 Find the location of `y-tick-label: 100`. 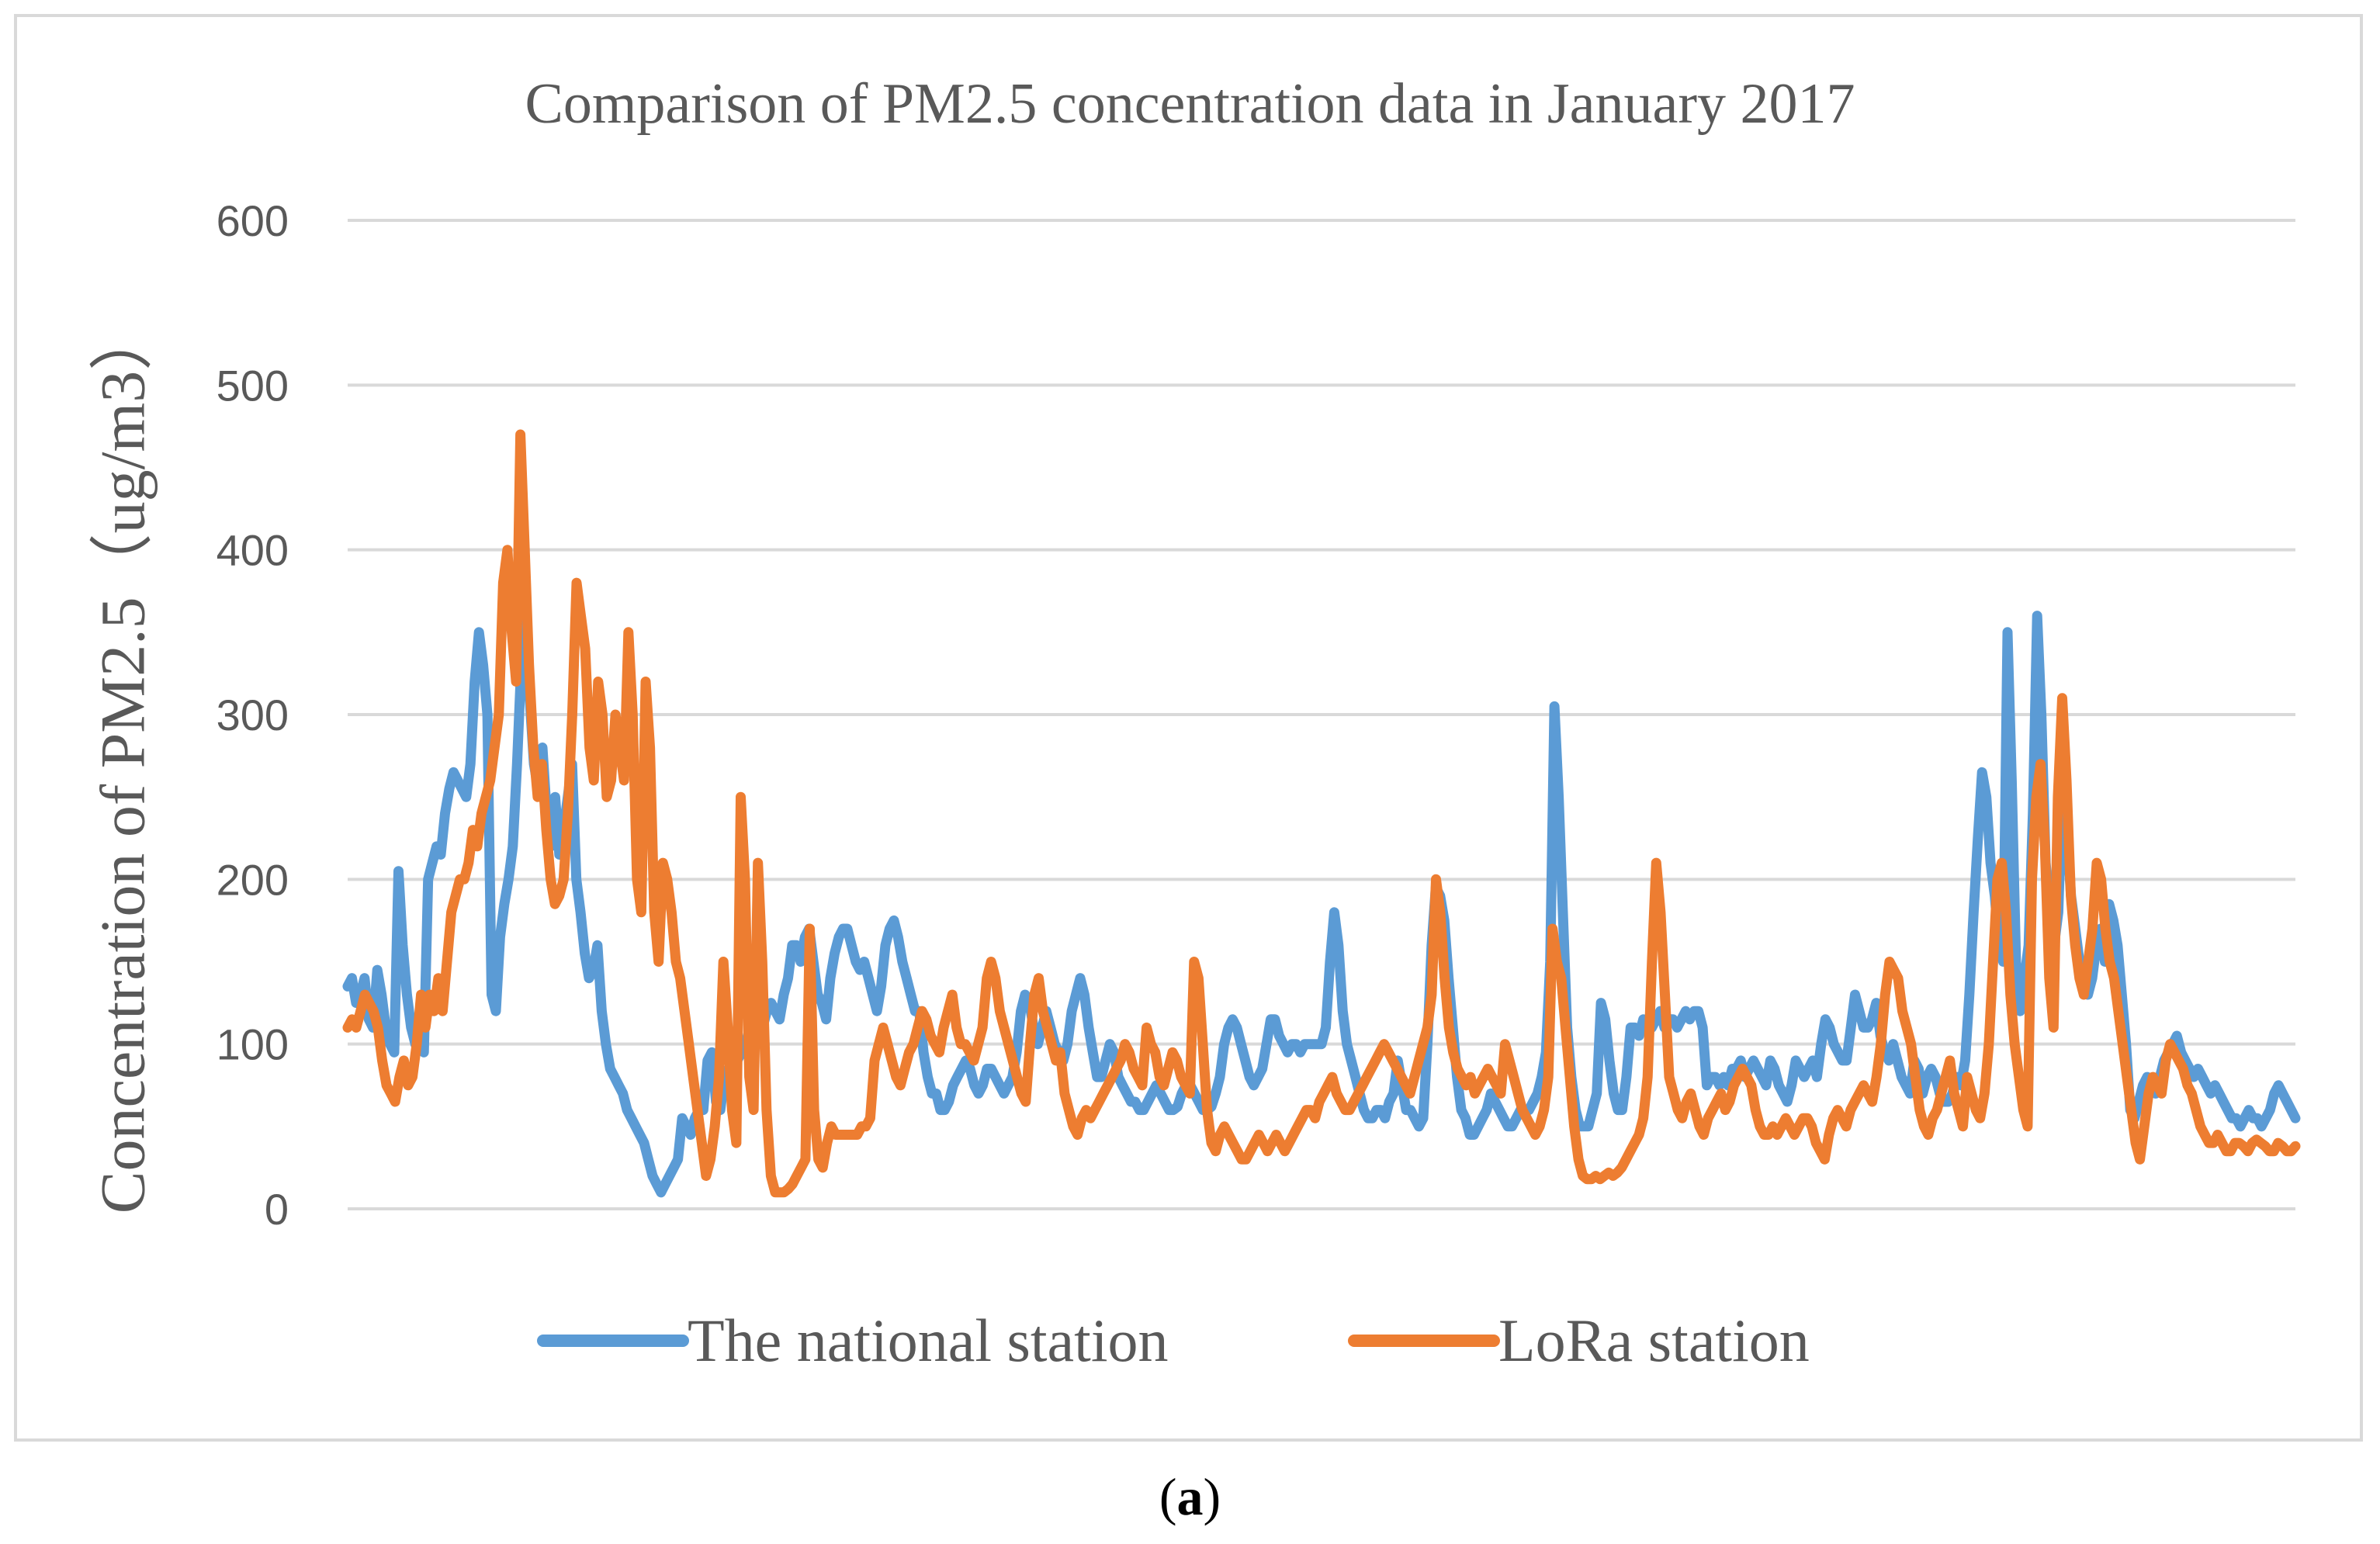

y-tick-label: 100 is located at coordinates (253, 1044).